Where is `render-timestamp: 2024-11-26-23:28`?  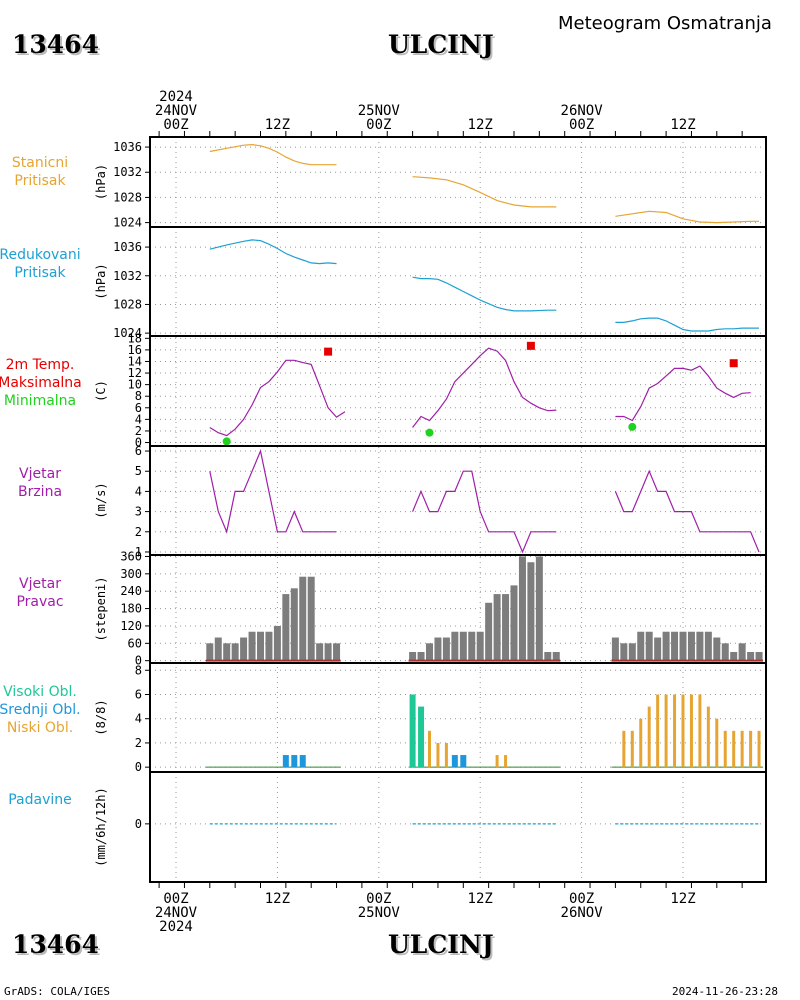 render-timestamp: 2024-11-26-23:28 is located at coordinates (725, 991).